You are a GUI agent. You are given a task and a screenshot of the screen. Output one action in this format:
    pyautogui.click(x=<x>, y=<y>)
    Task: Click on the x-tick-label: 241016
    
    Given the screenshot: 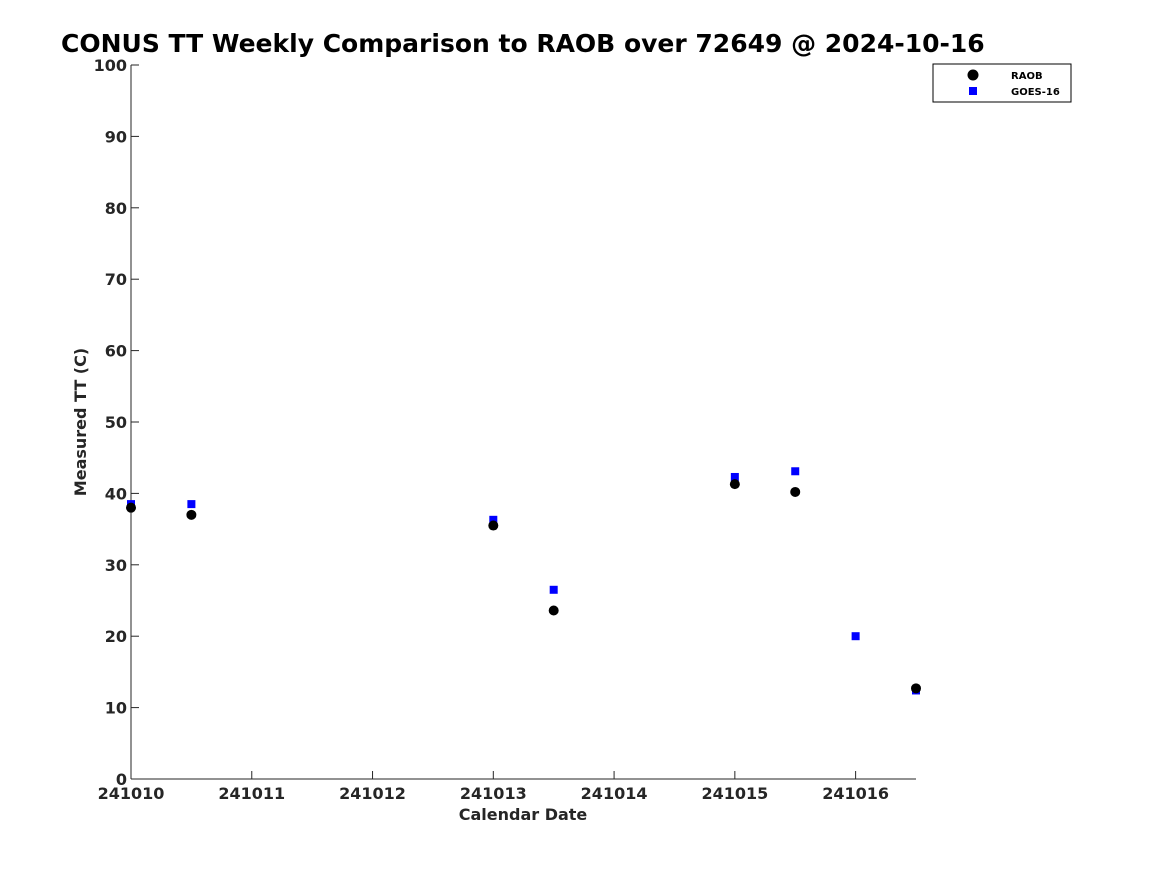 What is the action you would take?
    pyautogui.click(x=855, y=793)
    